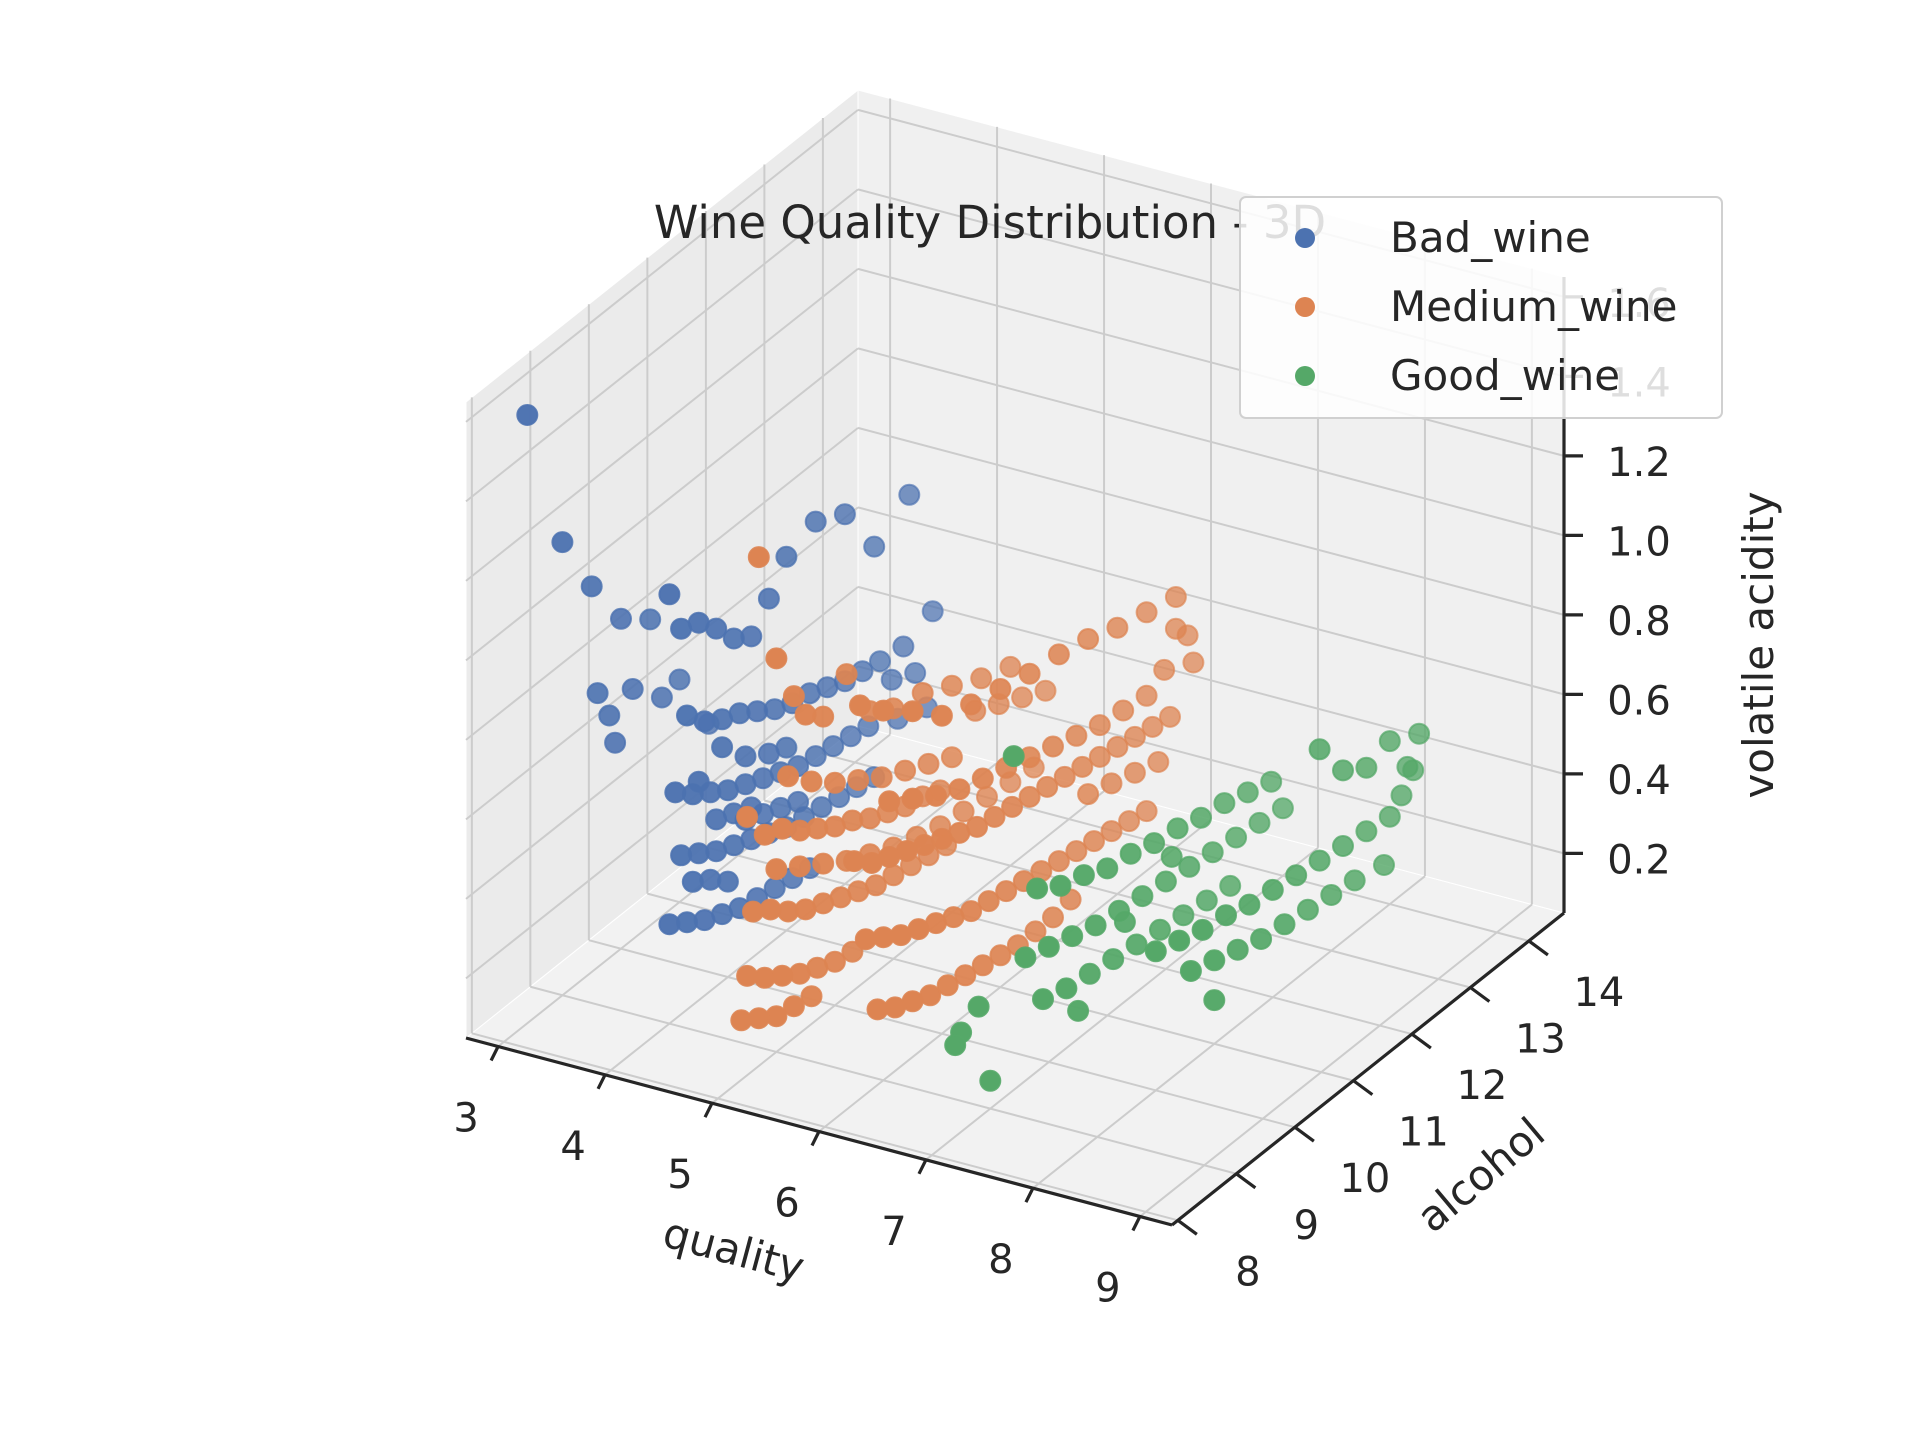 This screenshot has height=1440, width=1920. What do you see at coordinates (1758, 644) in the screenshot?
I see `z-axis-label: volatile acidity` at bounding box center [1758, 644].